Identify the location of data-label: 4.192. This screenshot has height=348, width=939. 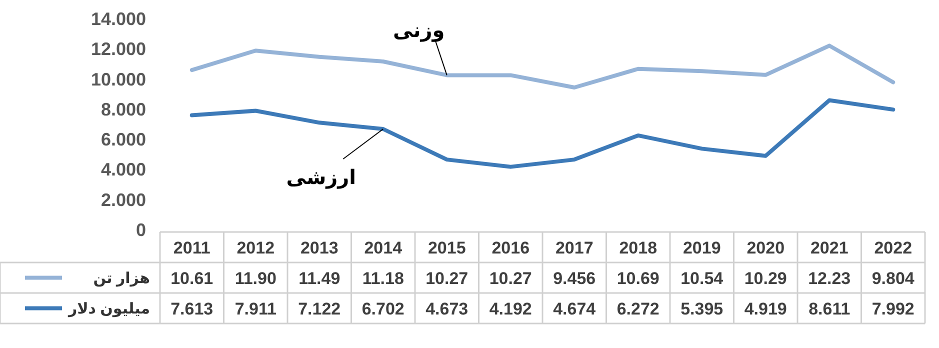
(510, 308).